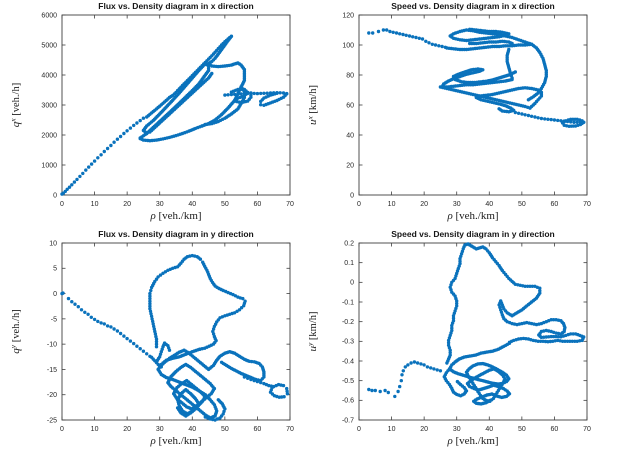  I want to click on y-tick-label: 120, so click(348, 15).